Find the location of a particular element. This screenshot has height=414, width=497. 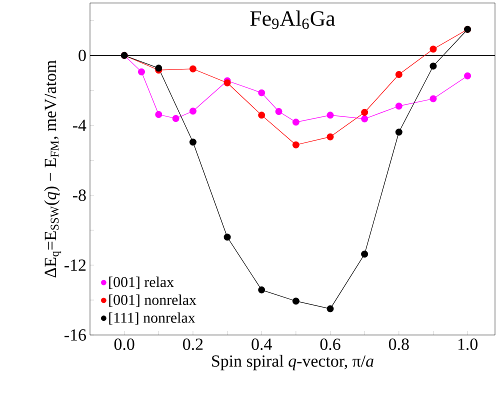

x-tick-label: 0.2 is located at coordinates (193, 344).